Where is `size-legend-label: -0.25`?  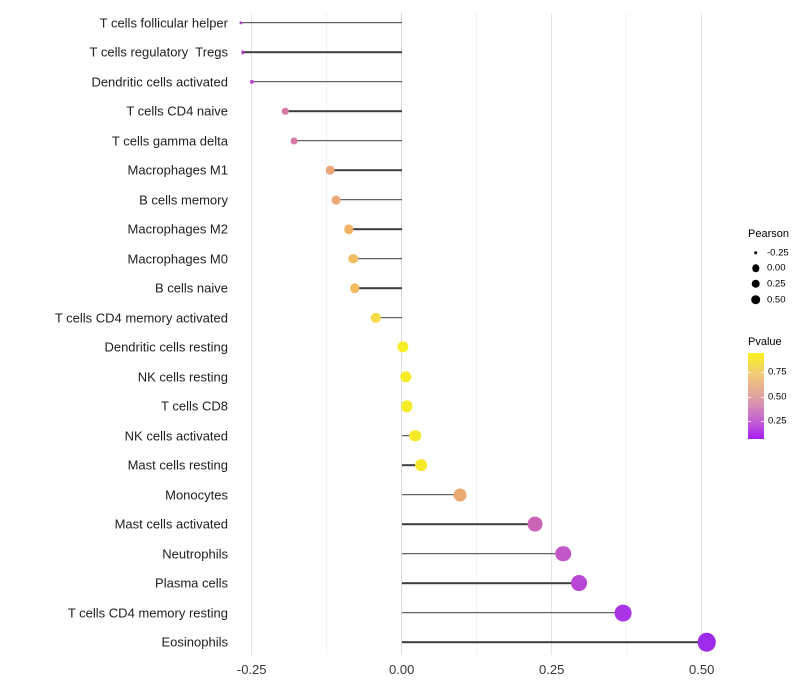
size-legend-label: -0.25 is located at coordinates (778, 252).